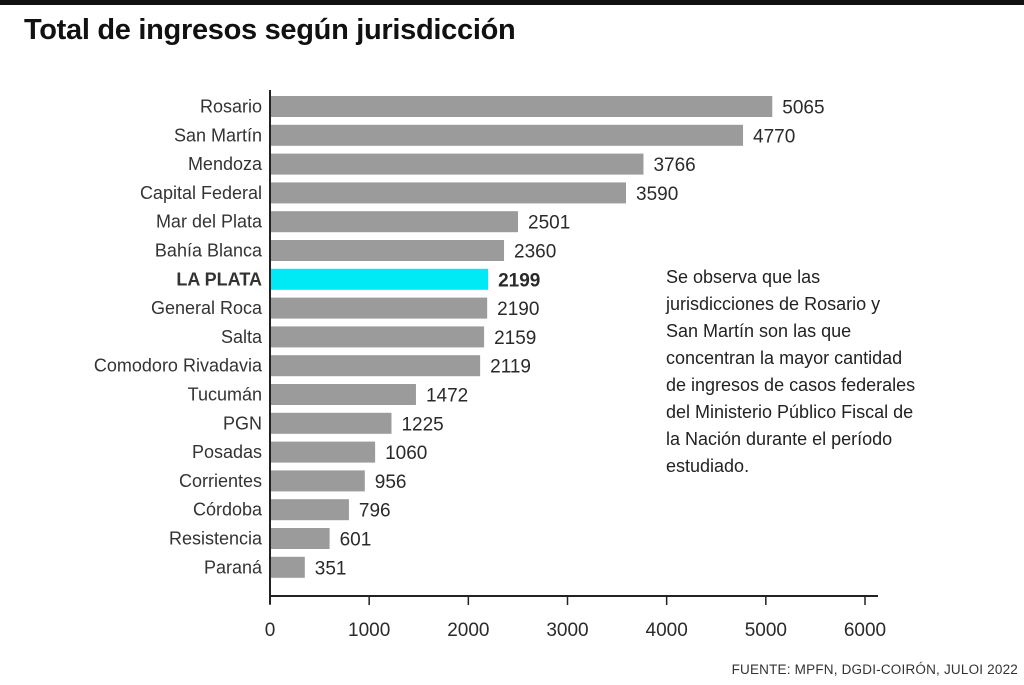 This screenshot has width=1024, height=685. What do you see at coordinates (510, 367) in the screenshot?
I see `value-label: 2119` at bounding box center [510, 367].